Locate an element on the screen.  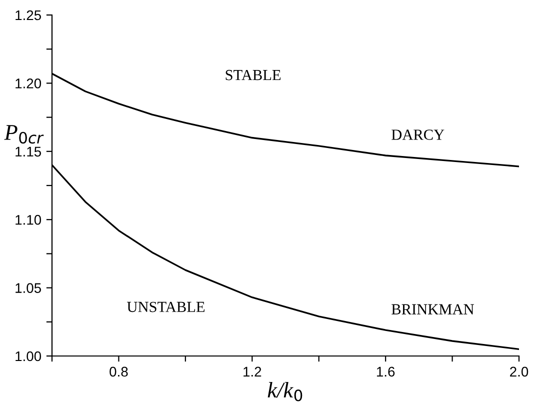
y-axis-title: P$_{0cr}$ is located at coordinates (24, 134).